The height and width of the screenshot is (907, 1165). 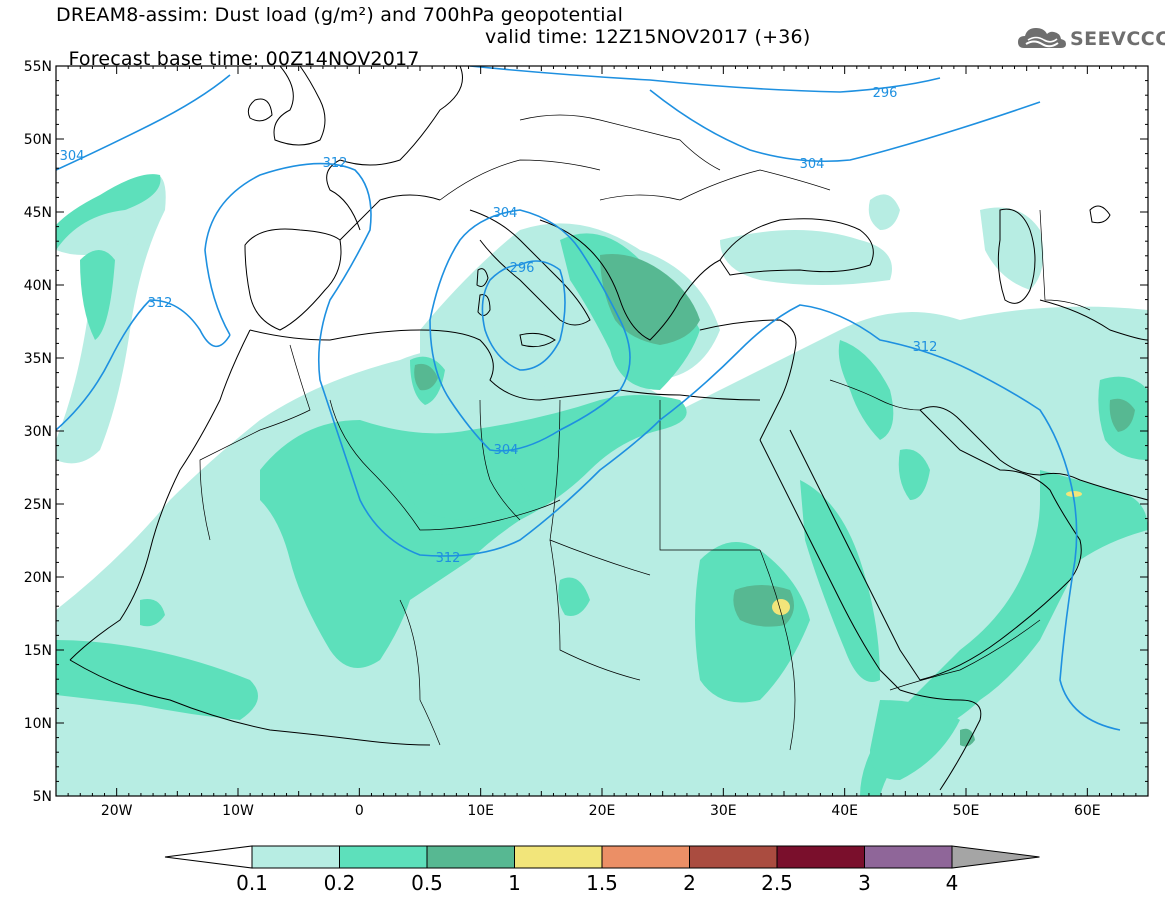 What do you see at coordinates (38, 578) in the screenshot?
I see `lat-label: 20N` at bounding box center [38, 578].